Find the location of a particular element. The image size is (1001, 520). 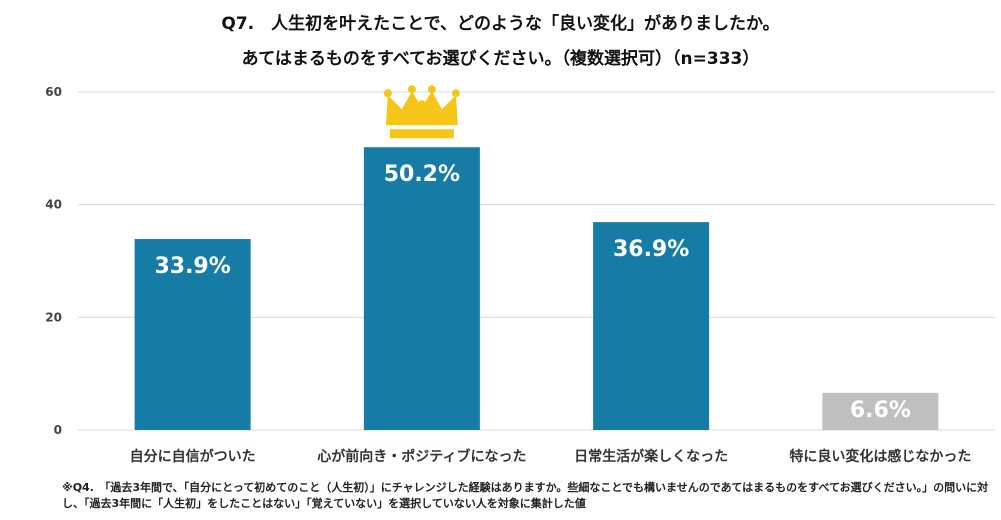

chart-subtitle: あてはまるものをすべてお選びください。（複数選択可）（n=333） is located at coordinates (500, 59).